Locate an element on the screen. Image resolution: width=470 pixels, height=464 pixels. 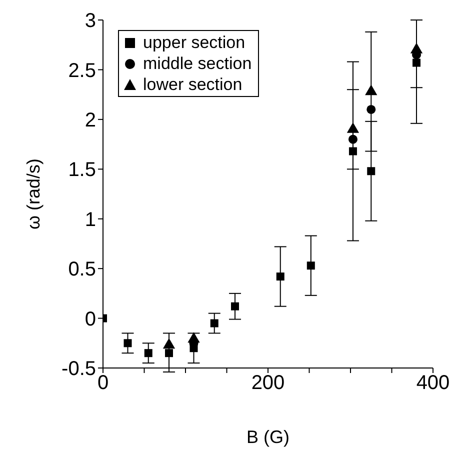
y-tick-label: 1.5 is located at coordinates (82, 170).